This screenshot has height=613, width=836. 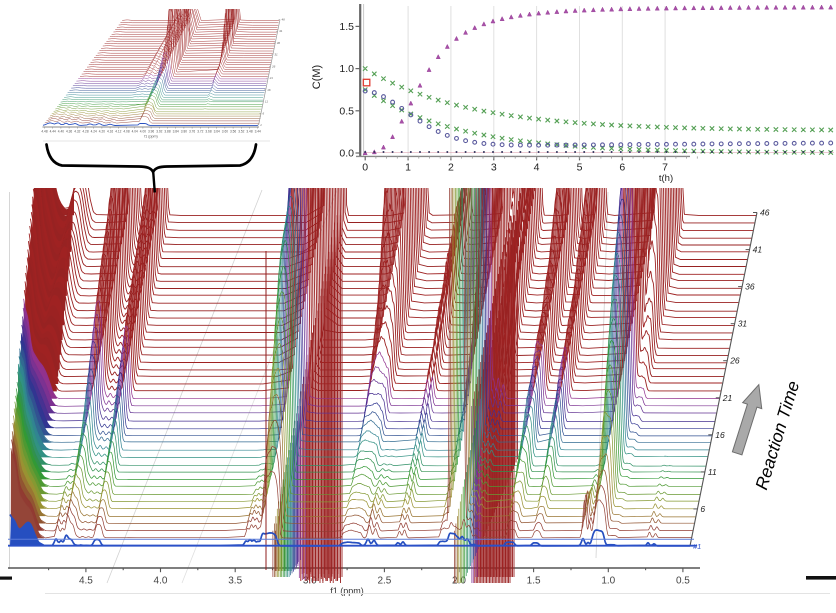 What do you see at coordinates (233, 132) in the screenshot?
I see `svg-text: 3.56` at bounding box center [233, 132].